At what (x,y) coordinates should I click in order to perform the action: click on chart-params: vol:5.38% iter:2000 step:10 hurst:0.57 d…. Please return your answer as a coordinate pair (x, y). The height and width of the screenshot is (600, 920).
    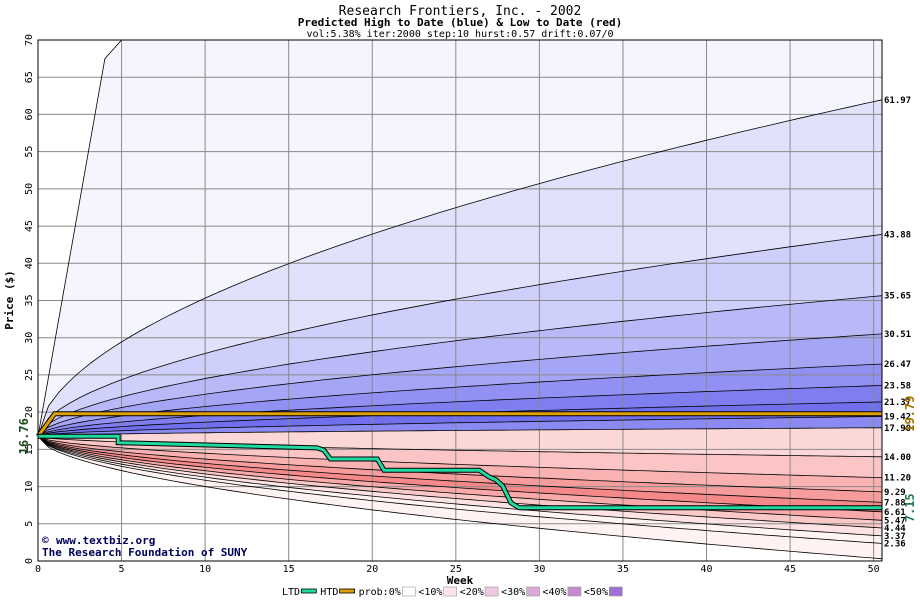
    Looking at the image, I should click on (459, 34).